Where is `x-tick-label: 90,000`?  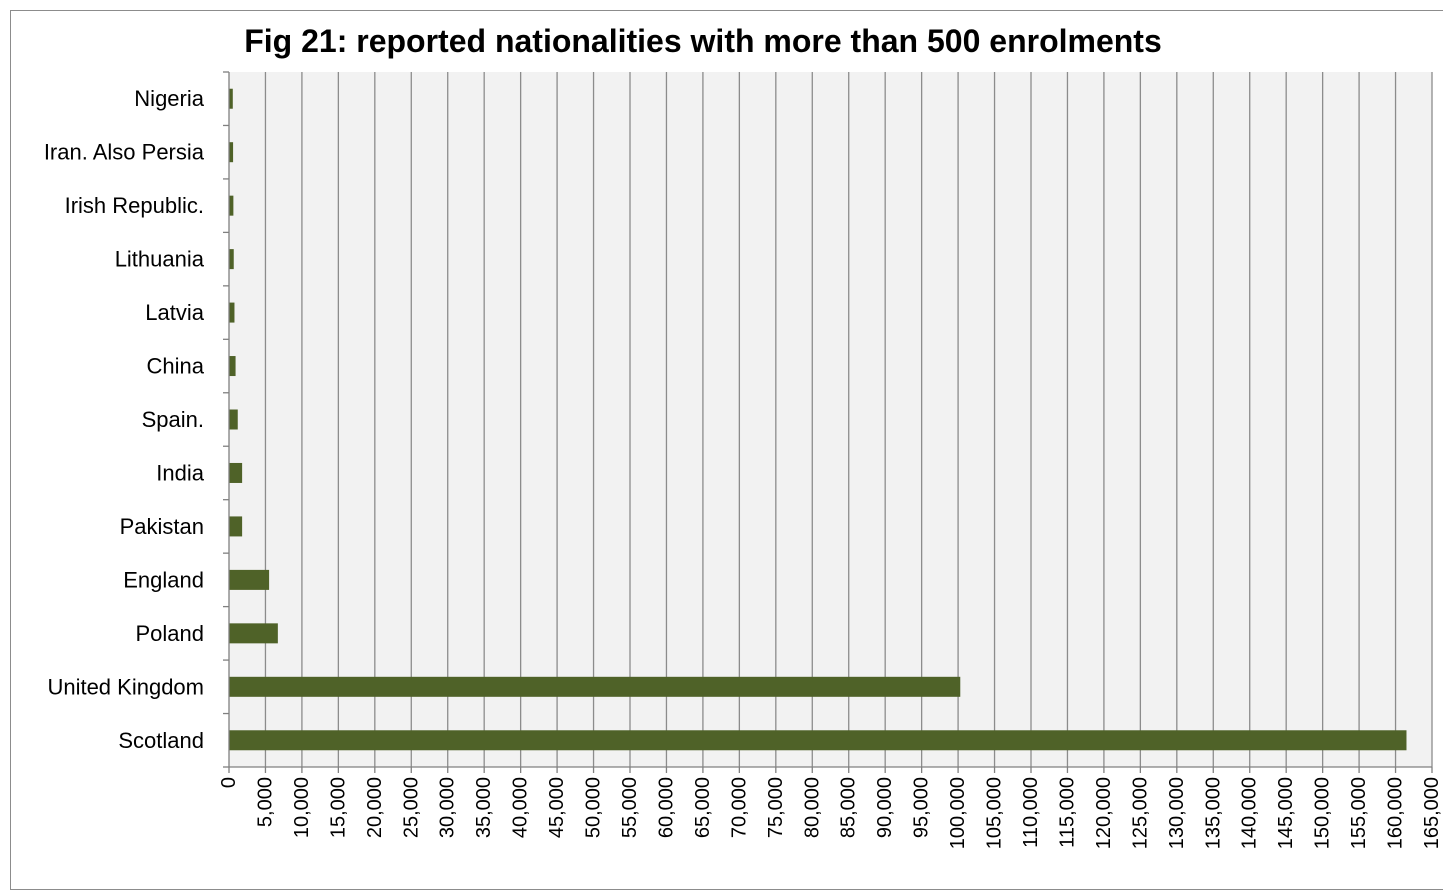
x-tick-label: 90,000 is located at coordinates (885, 807).